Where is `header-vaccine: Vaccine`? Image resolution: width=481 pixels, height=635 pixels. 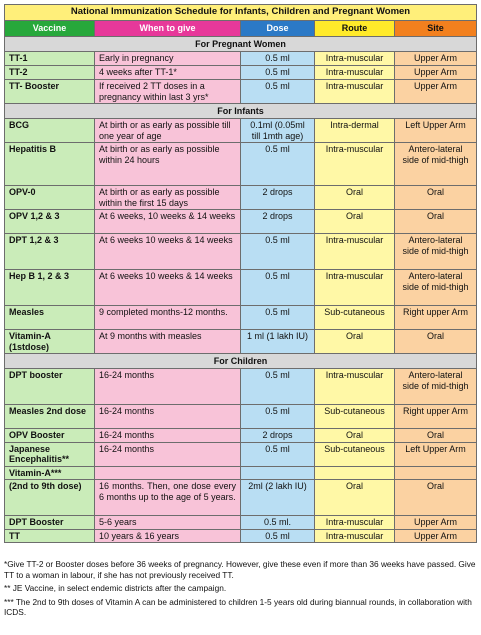
header-vaccine: Vaccine is located at coordinates (49, 28).